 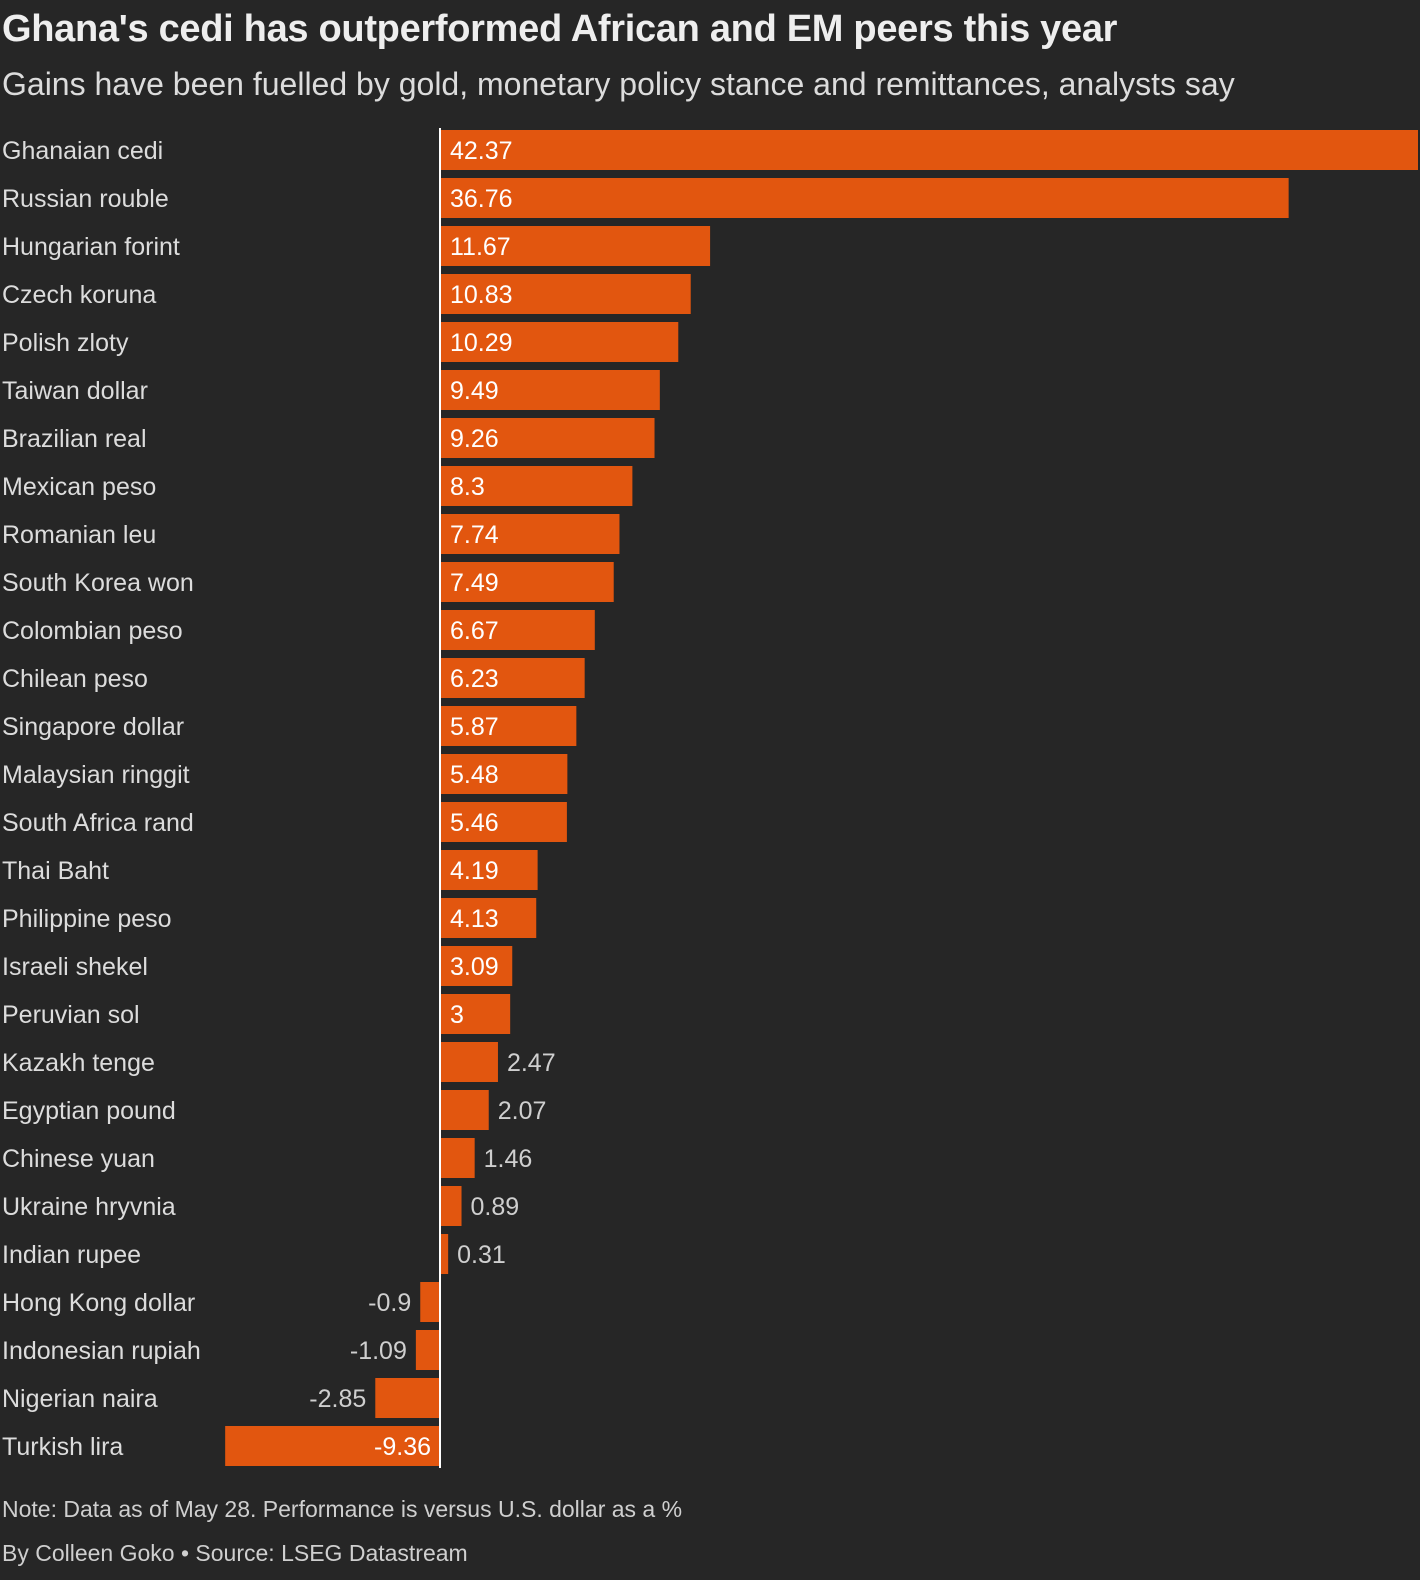 I want to click on value-label: -2.85, so click(x=337, y=1399).